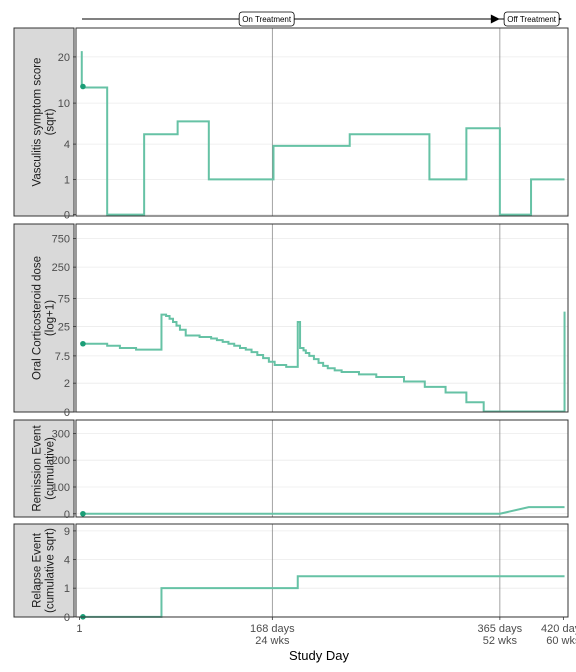 The height and width of the screenshot is (672, 576). Describe the element at coordinates (38, 318) in the screenshot. I see `panel-strip-label: Oral Corticosteroid dose` at that location.